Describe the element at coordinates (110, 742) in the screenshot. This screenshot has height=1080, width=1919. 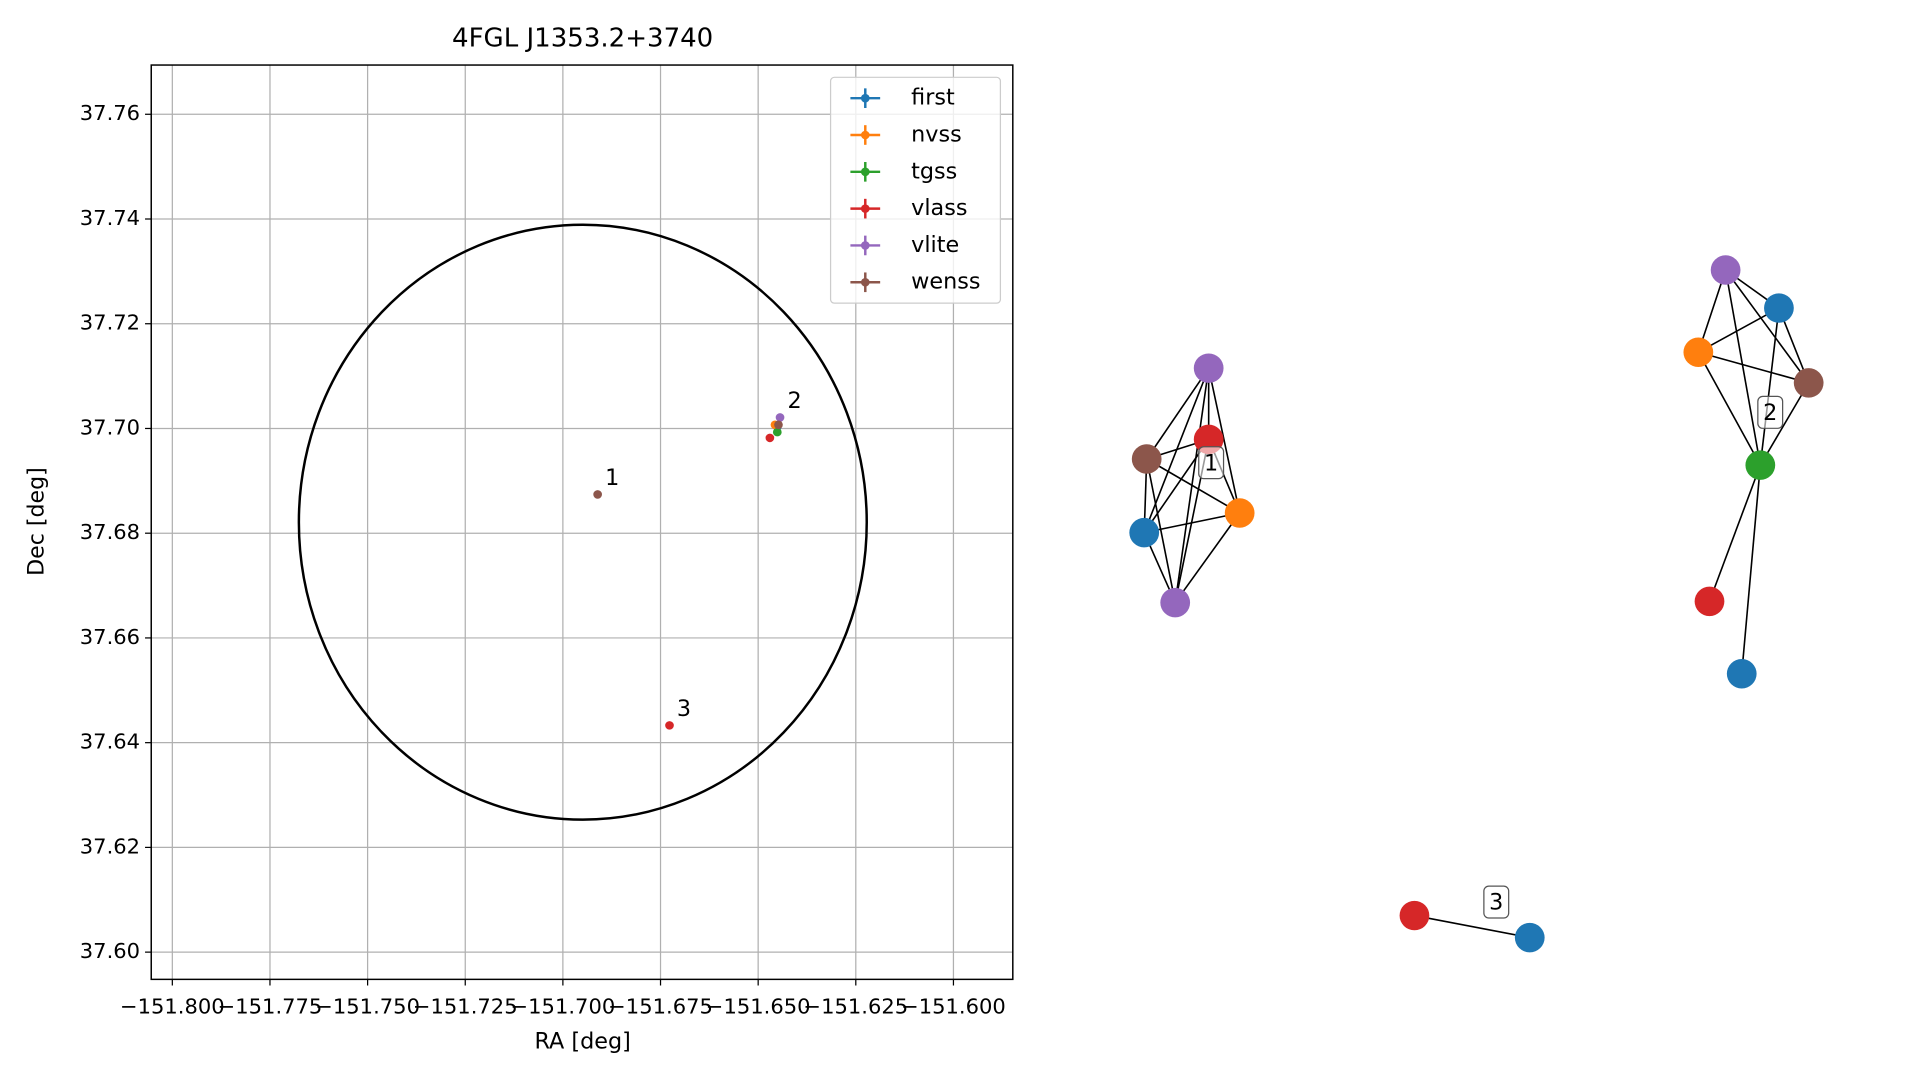
I see `y-tick-label: 37.64` at that location.